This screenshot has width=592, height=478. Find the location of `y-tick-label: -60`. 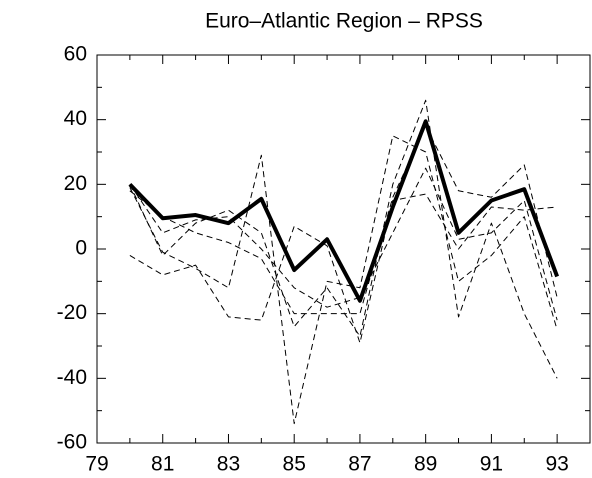

y-tick-label: -60 is located at coordinates (72, 442).